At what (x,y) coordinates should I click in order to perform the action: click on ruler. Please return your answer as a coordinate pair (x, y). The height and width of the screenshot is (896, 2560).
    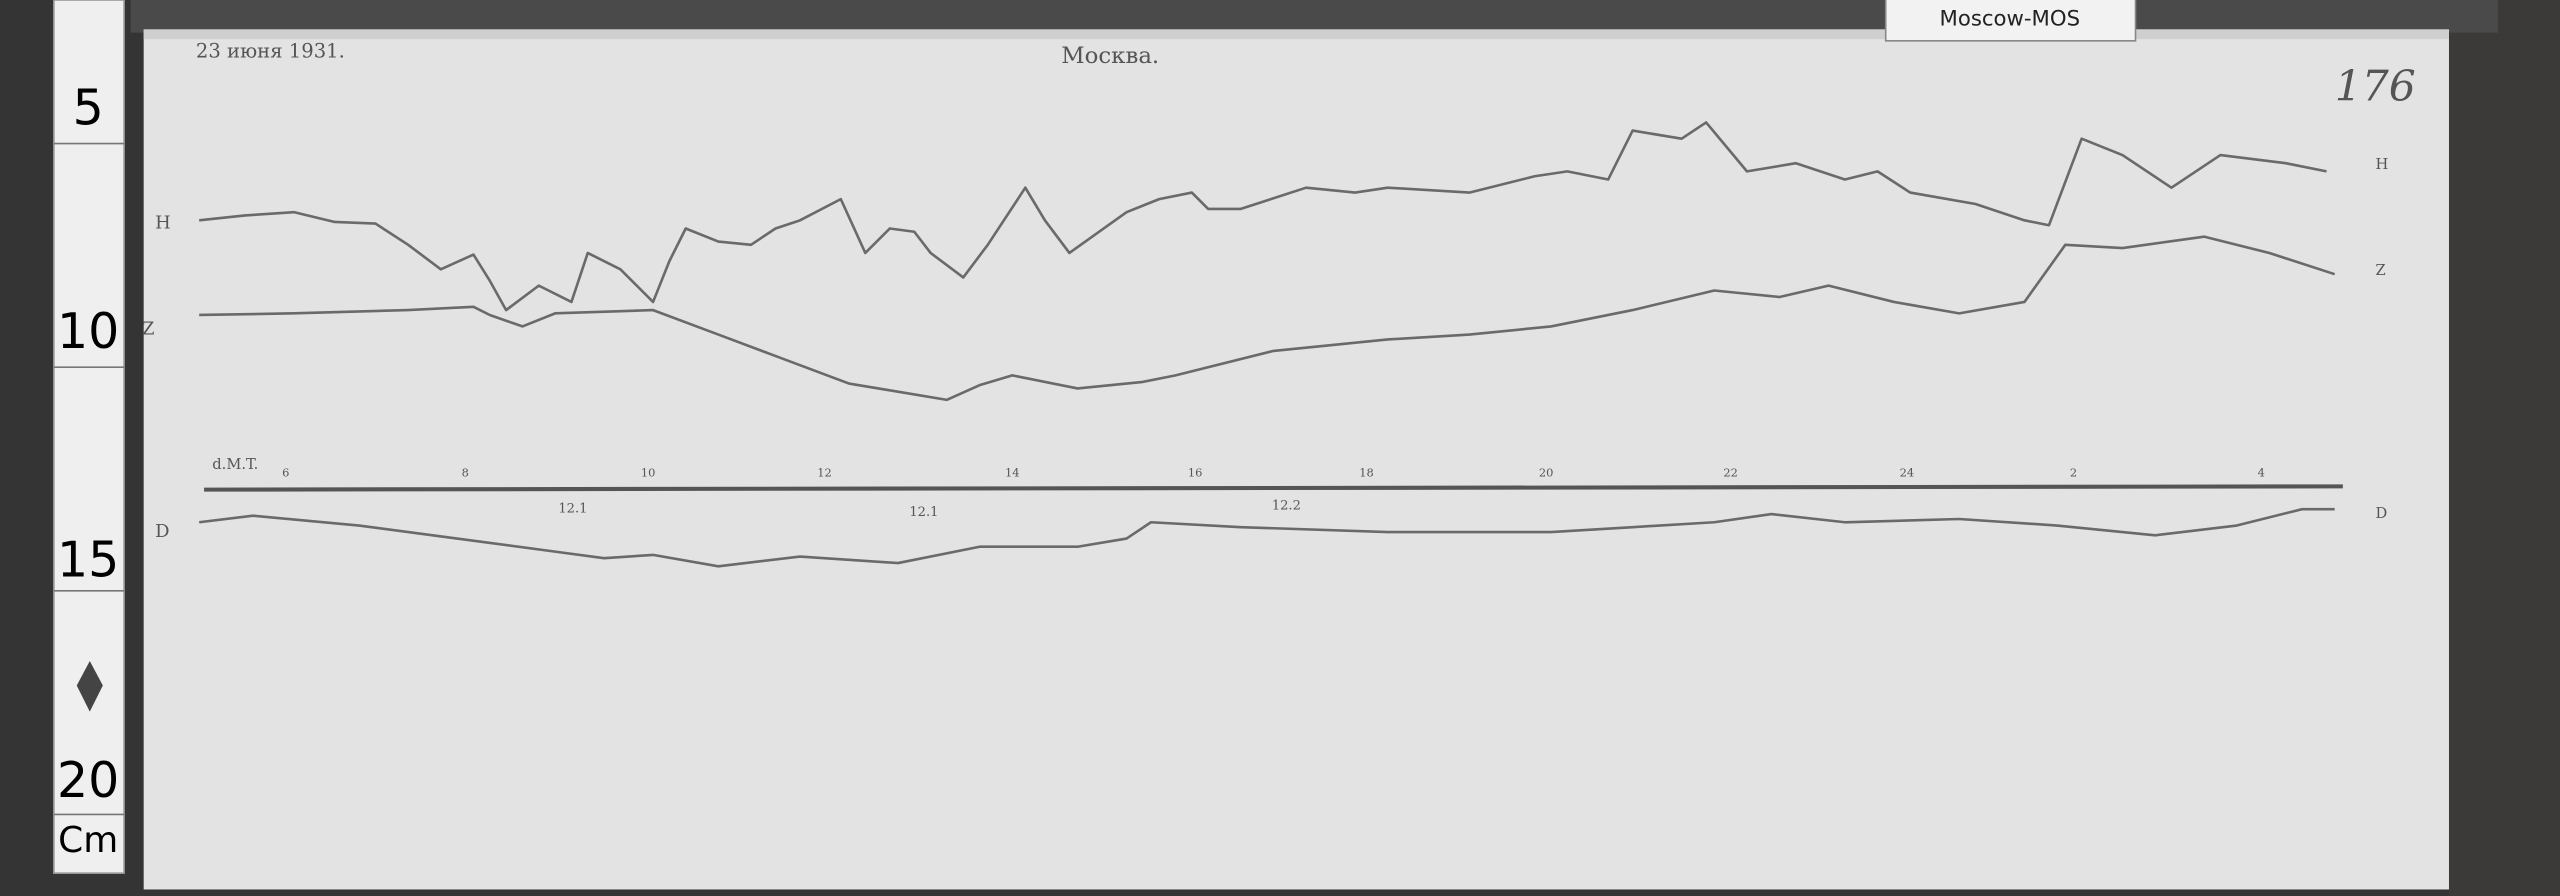
    Looking at the image, I should click on (89, 437).